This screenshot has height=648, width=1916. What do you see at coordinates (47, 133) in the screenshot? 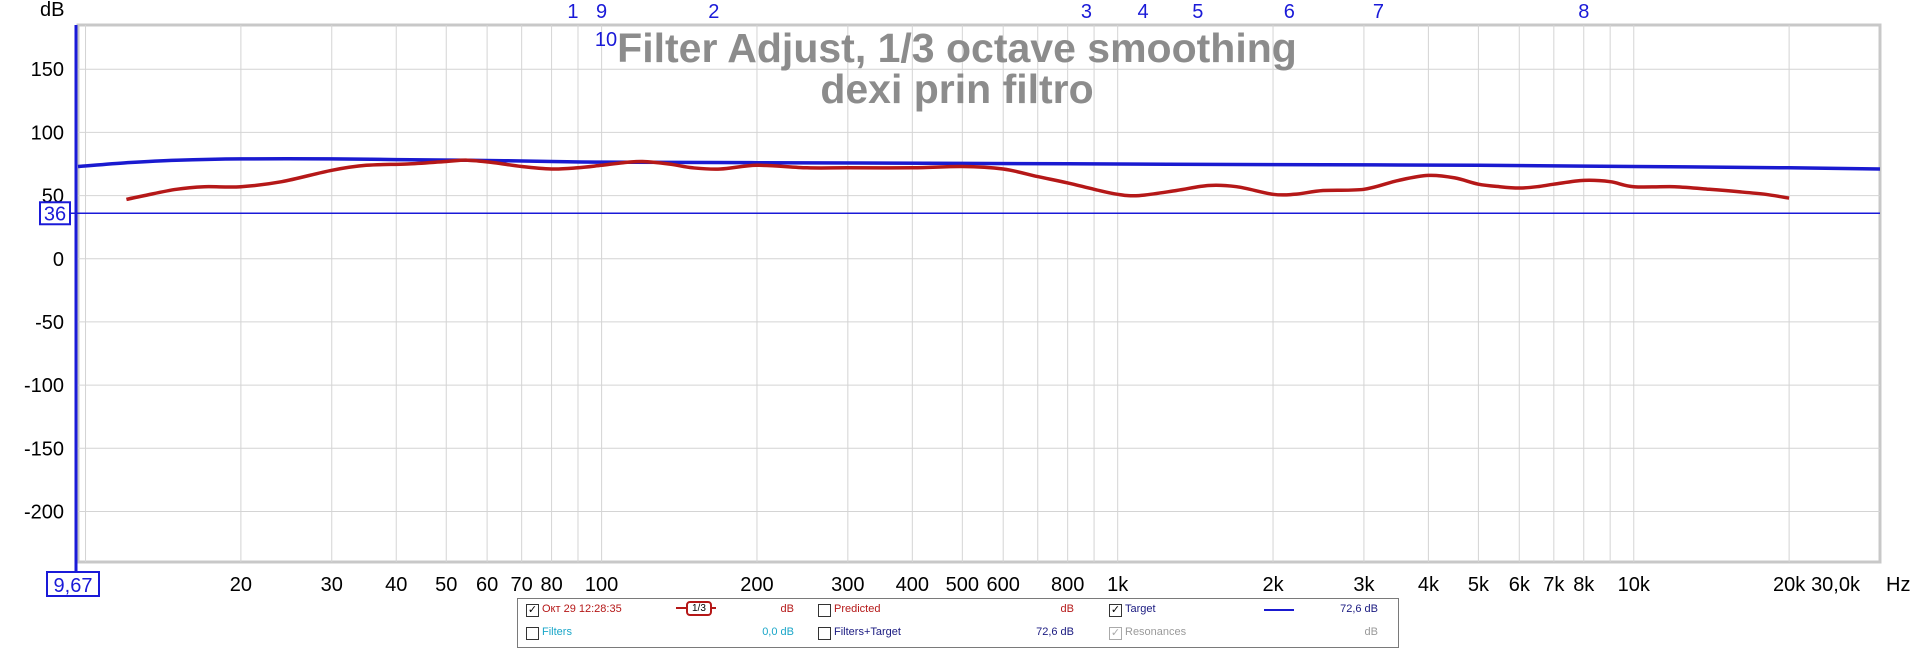
I see `y-tick-label: 100` at bounding box center [47, 133].